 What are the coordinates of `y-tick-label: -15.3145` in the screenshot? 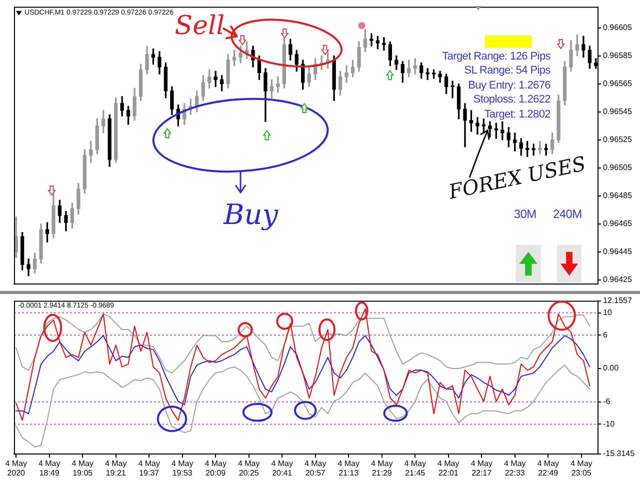 It's located at (619, 453).